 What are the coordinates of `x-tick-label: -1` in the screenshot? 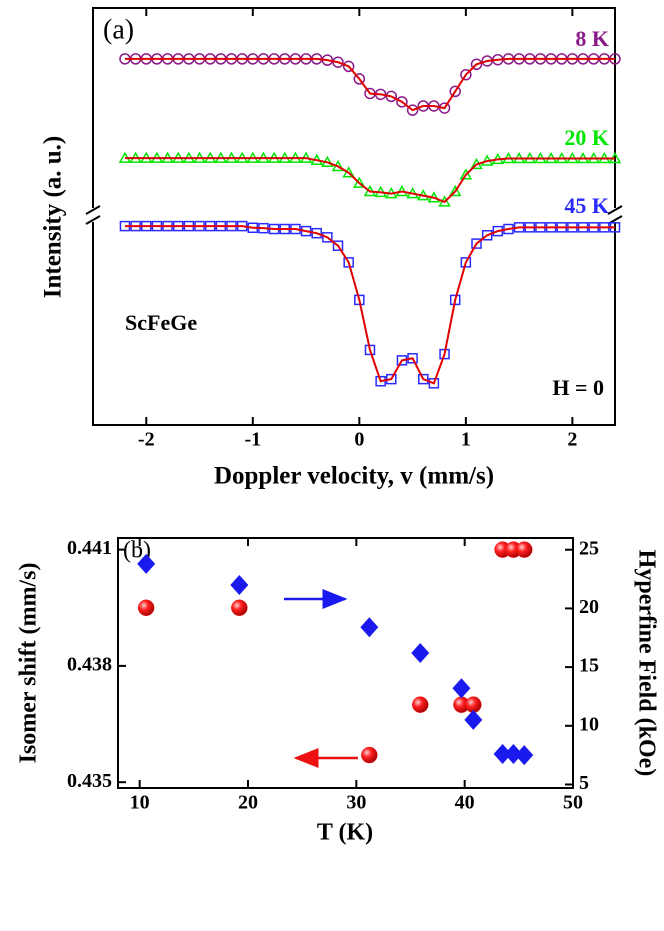 It's located at (252, 440).